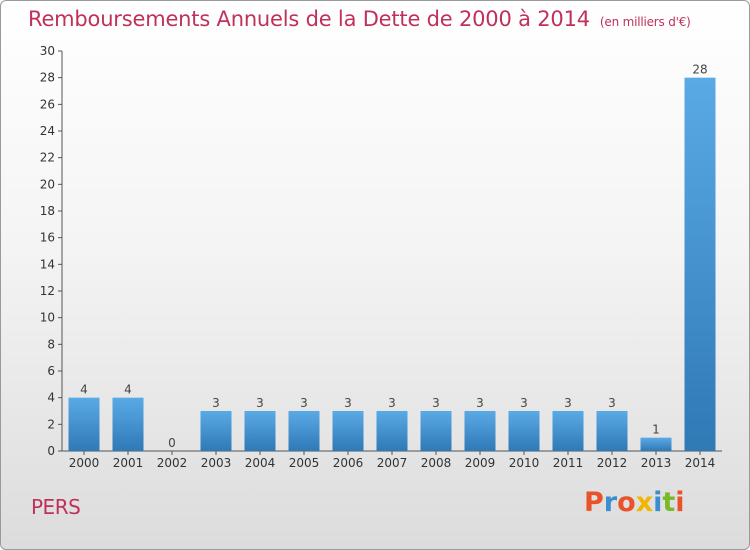 Image resolution: width=750 pixels, height=550 pixels. I want to click on y-tick-label: 10, so click(47, 318).